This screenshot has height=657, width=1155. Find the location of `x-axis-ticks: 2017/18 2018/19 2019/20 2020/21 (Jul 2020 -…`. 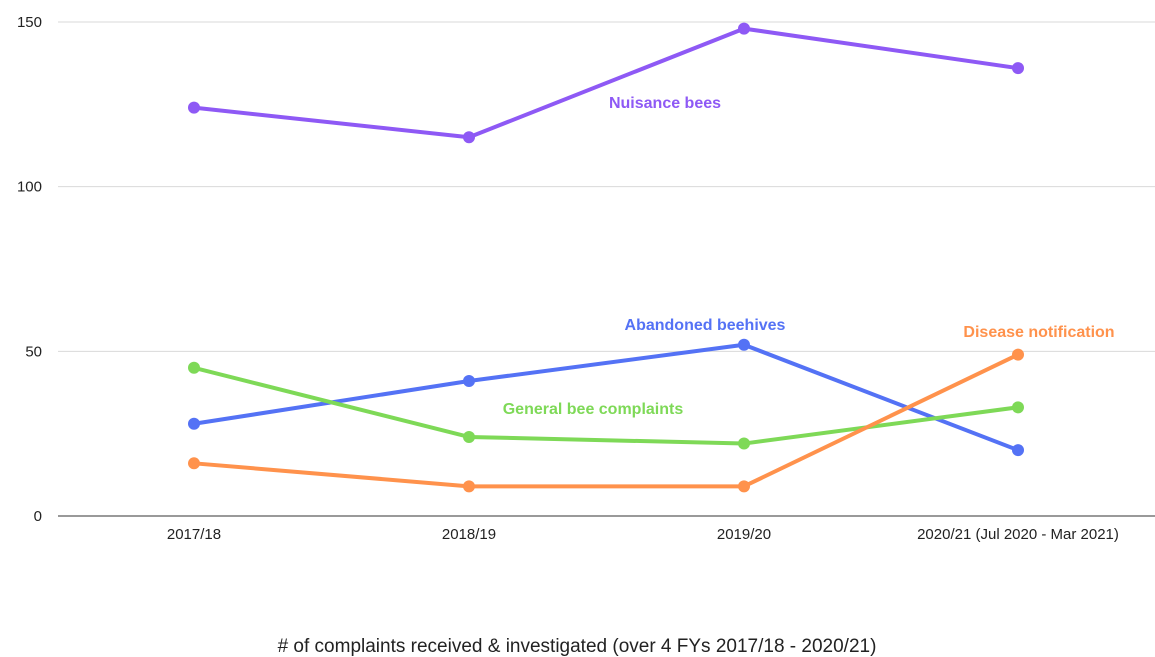

x-axis-ticks: 2017/18 2018/19 2019/20 2020/21 (Jul 2020 -… is located at coordinates (643, 534).